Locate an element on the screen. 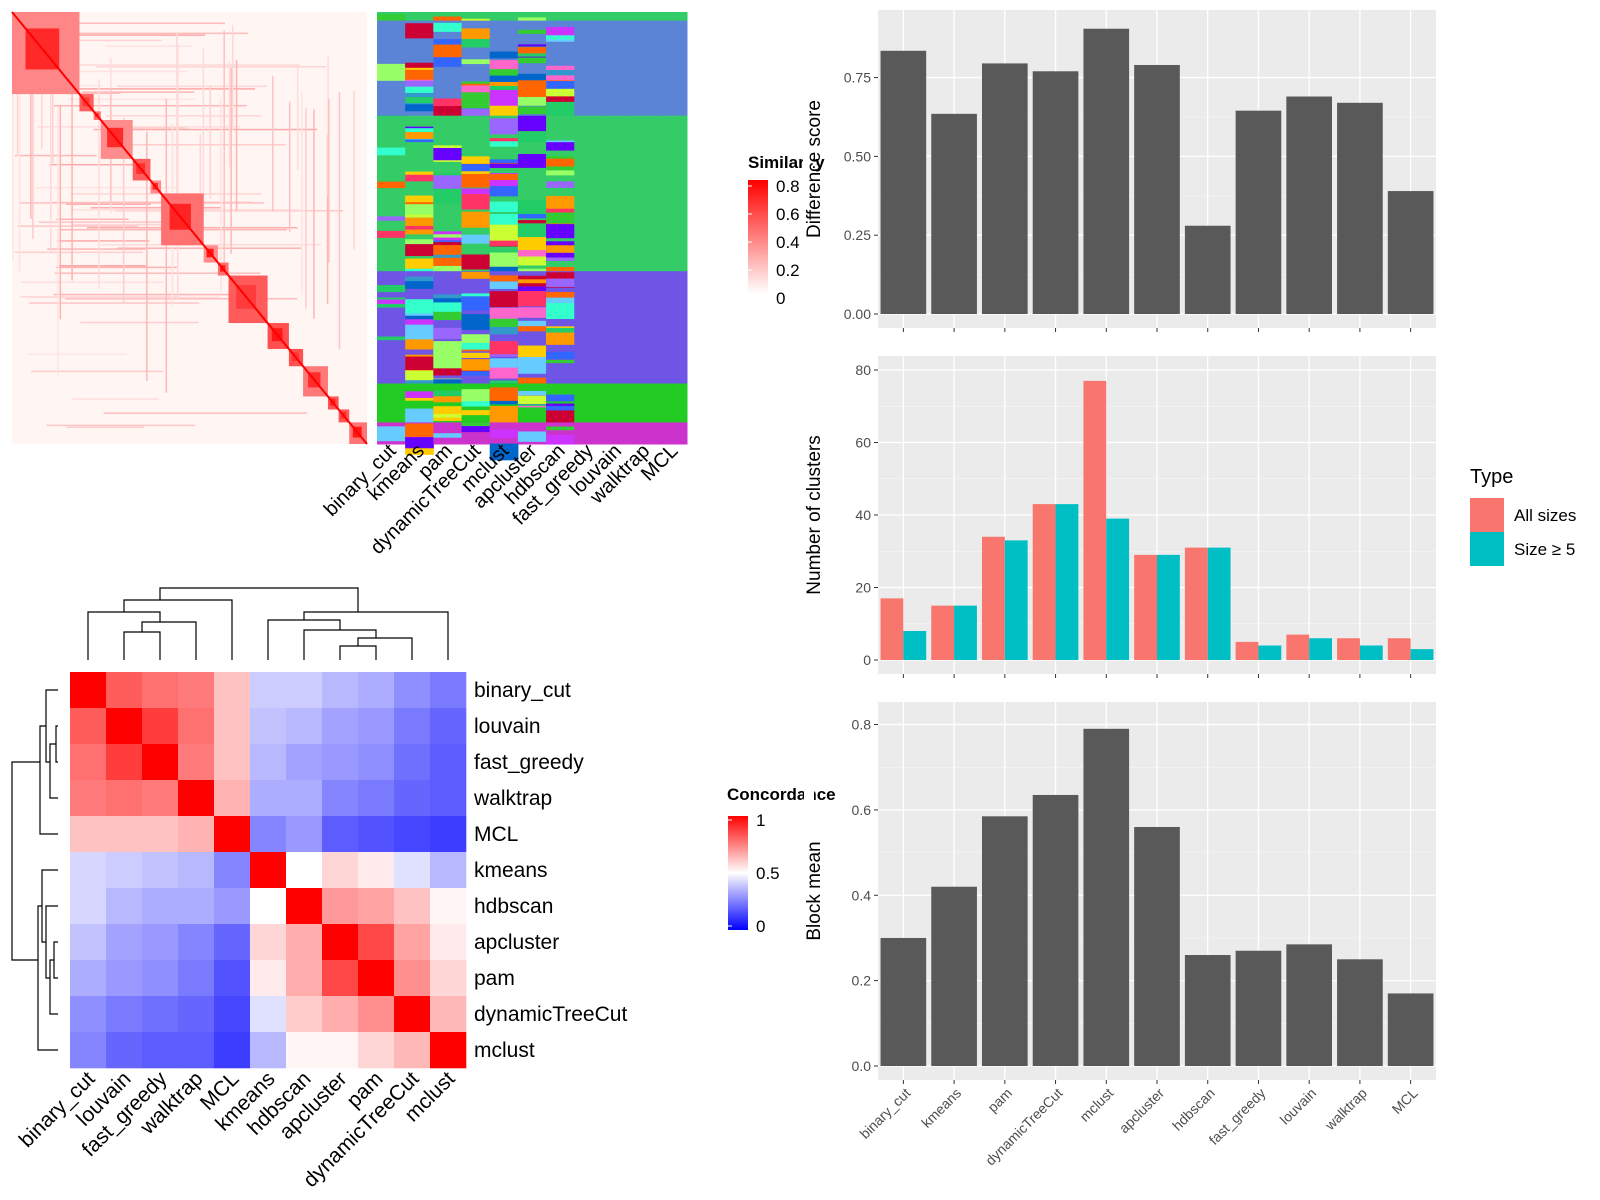 This screenshot has width=1600, height=1200. similarity-tick-label: 0.8 is located at coordinates (788, 186).